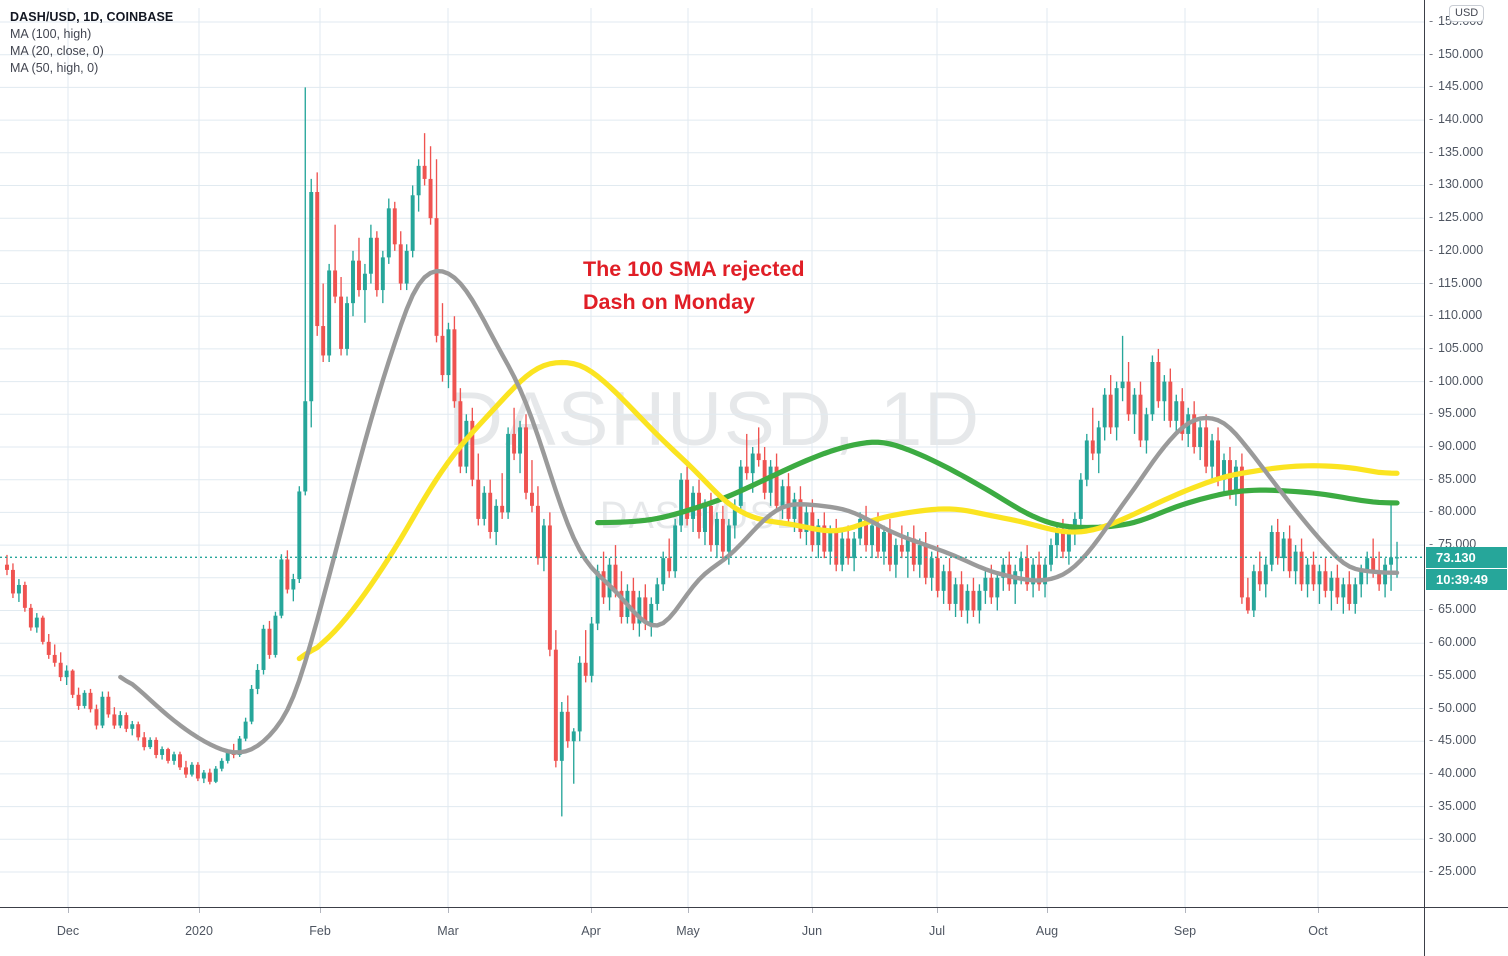 This screenshot has width=1508, height=956. What do you see at coordinates (1456, 53) in the screenshot?
I see `price-axis-tick: -150.000` at bounding box center [1456, 53].